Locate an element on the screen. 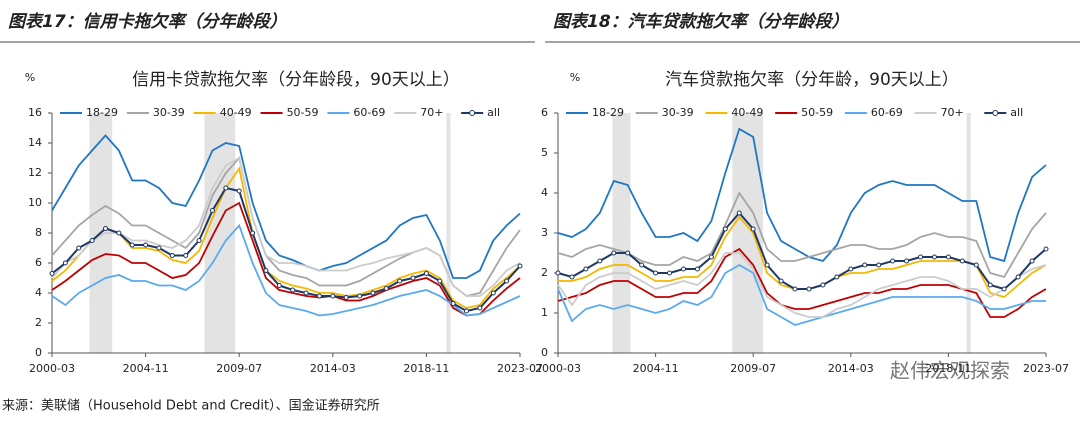 This screenshot has height=422, width=1080. y-tick-label: 5 is located at coordinates (544, 152).